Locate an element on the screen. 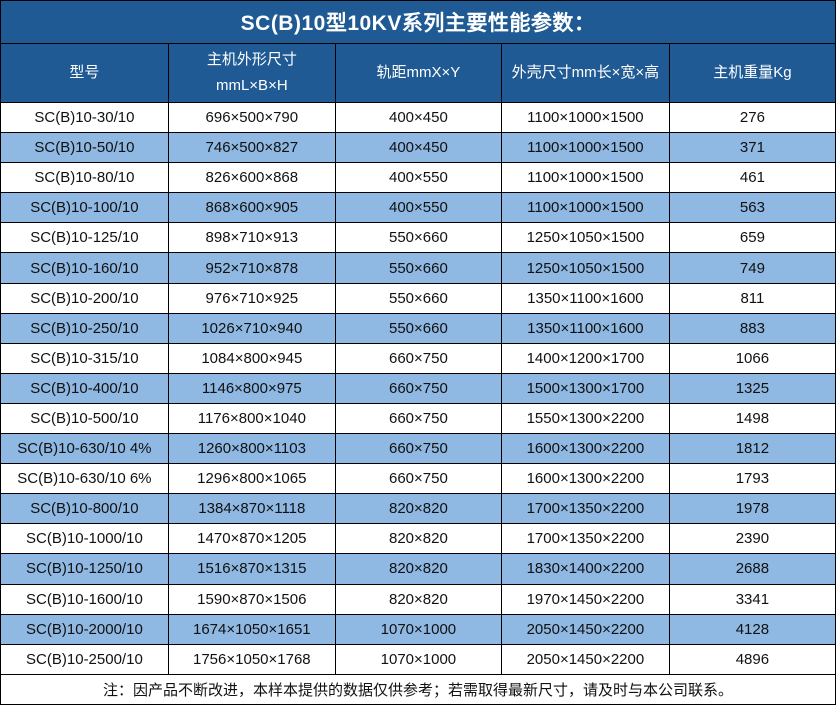  weight-cell: 1498 is located at coordinates (752, 418).